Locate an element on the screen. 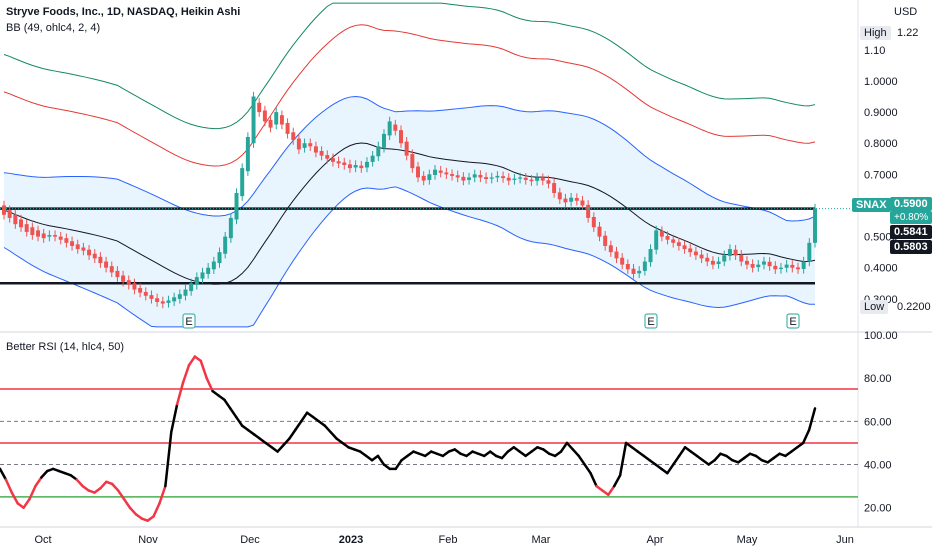 Image resolution: width=932 pixels, height=550 pixels. rsi-indicator-label: Better RSI (14, hlc4, 50) is located at coordinates (65, 347).